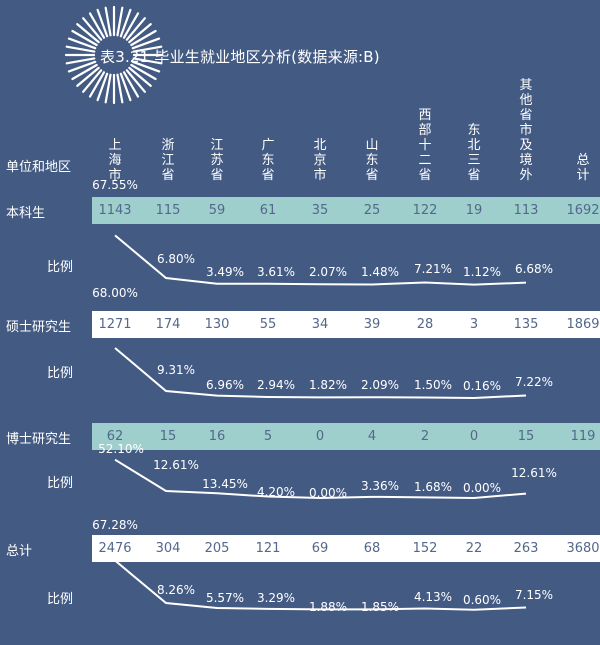 This screenshot has width=600, height=645. I want to click on ratio-data-label: 6.68%, so click(534, 268).